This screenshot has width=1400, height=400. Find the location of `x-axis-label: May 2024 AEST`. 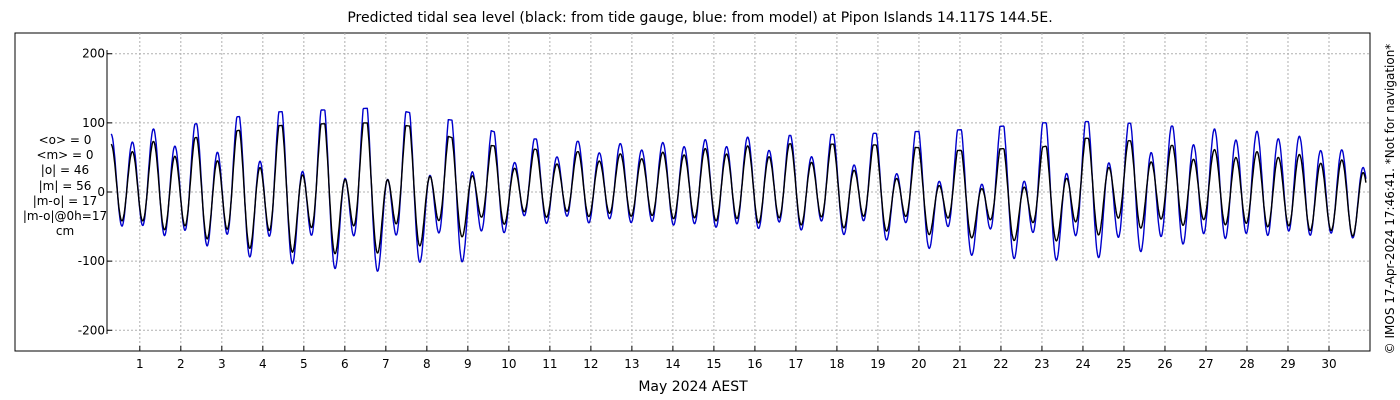

x-axis-label: May 2024 AEST is located at coordinates (693, 387).